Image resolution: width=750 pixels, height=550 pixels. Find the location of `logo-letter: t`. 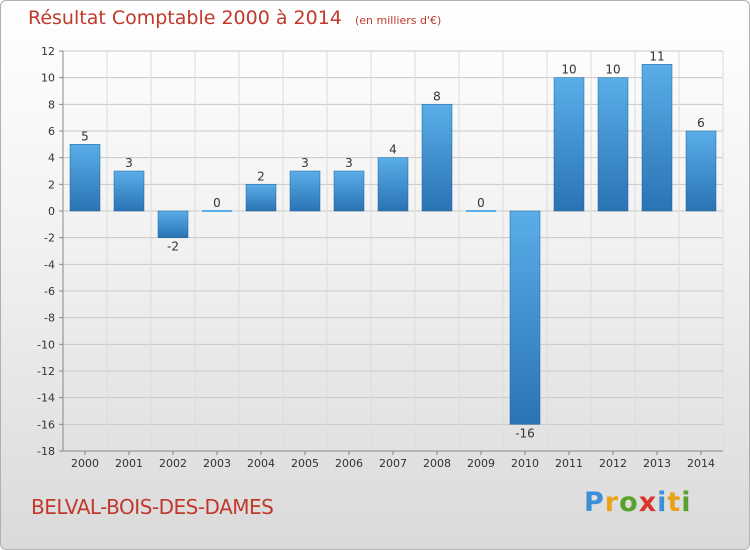

logo-letter: t is located at coordinates (674, 502).